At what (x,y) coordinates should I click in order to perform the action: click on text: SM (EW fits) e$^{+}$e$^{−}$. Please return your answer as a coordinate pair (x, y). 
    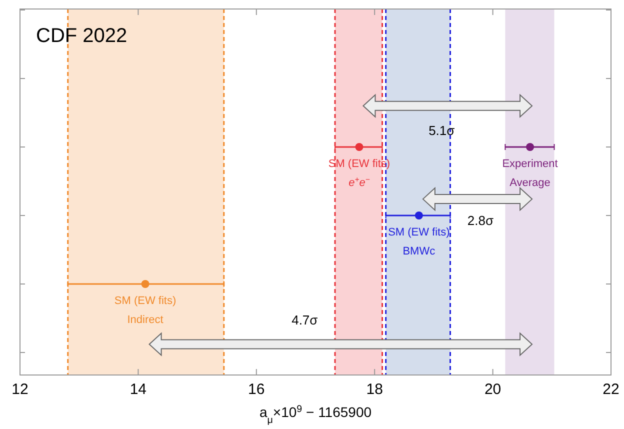
    Looking at the image, I should click on (359, 173).